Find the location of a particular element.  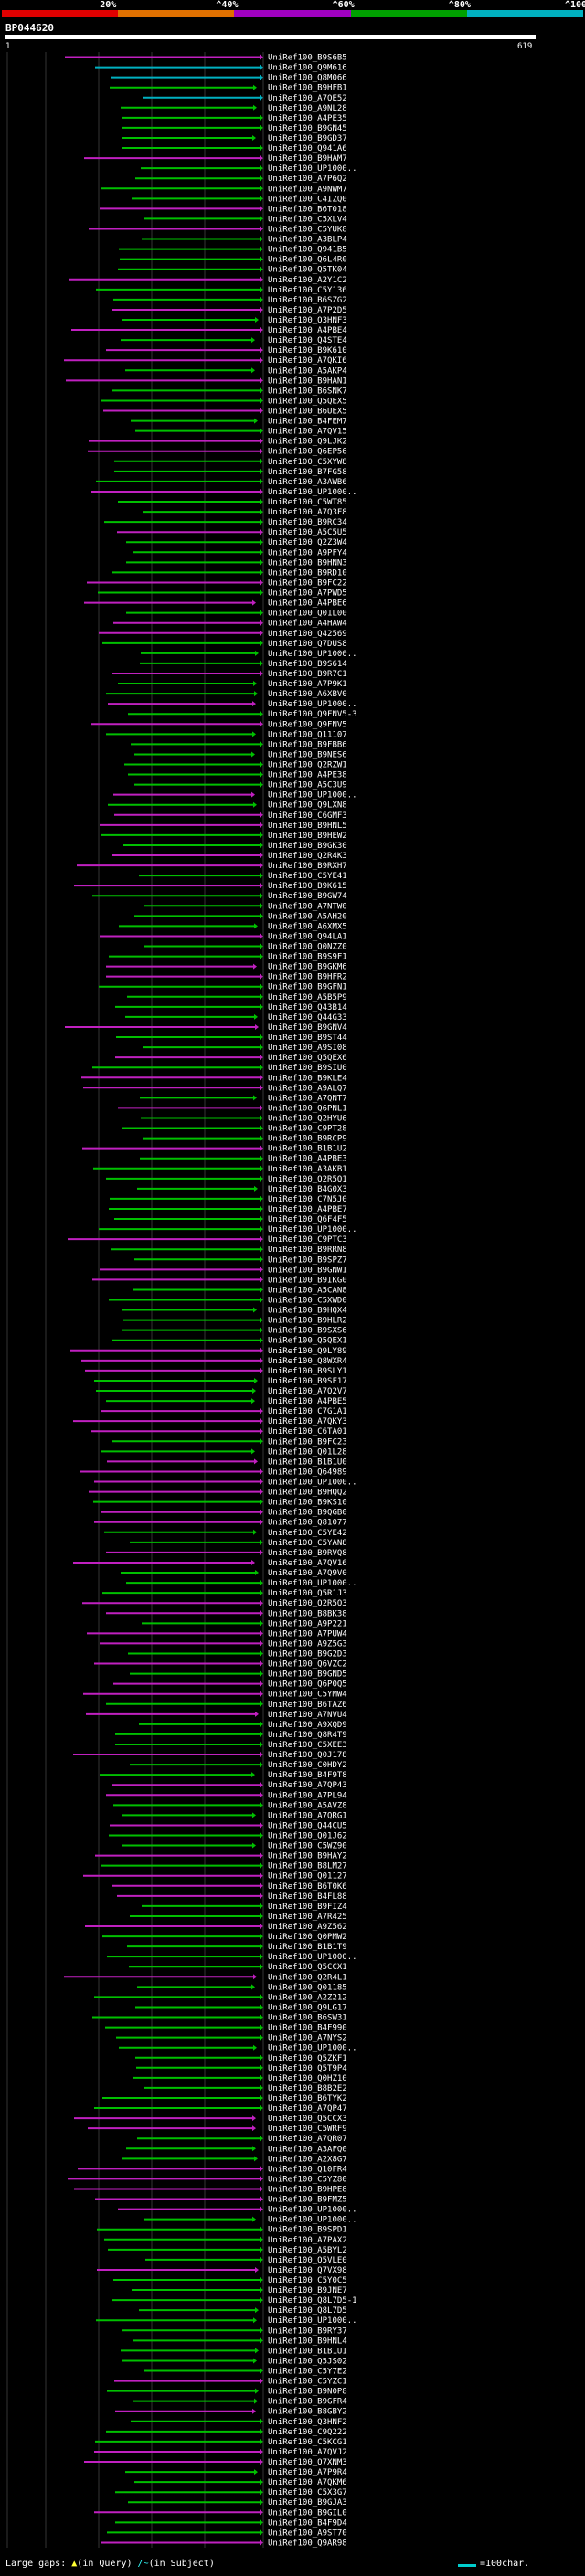

hit-label: UniRef100_A3AWB6 is located at coordinates (308, 482).